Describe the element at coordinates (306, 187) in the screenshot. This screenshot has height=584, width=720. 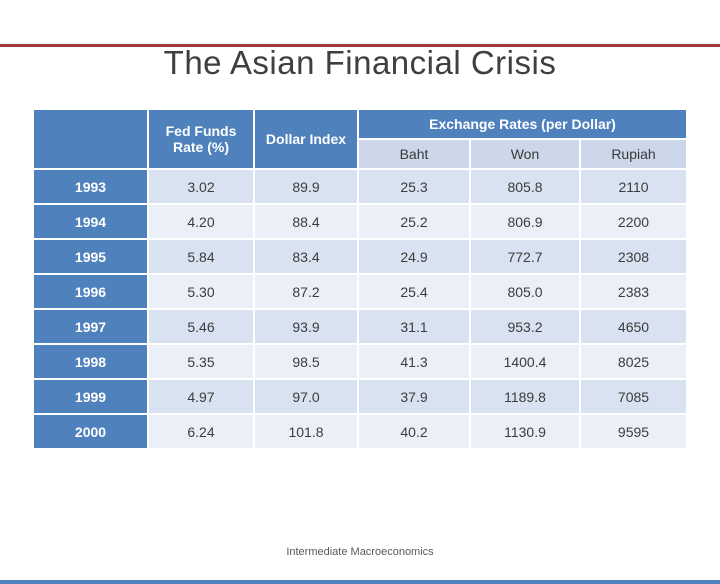
I see `data-cell: 89.9` at that location.